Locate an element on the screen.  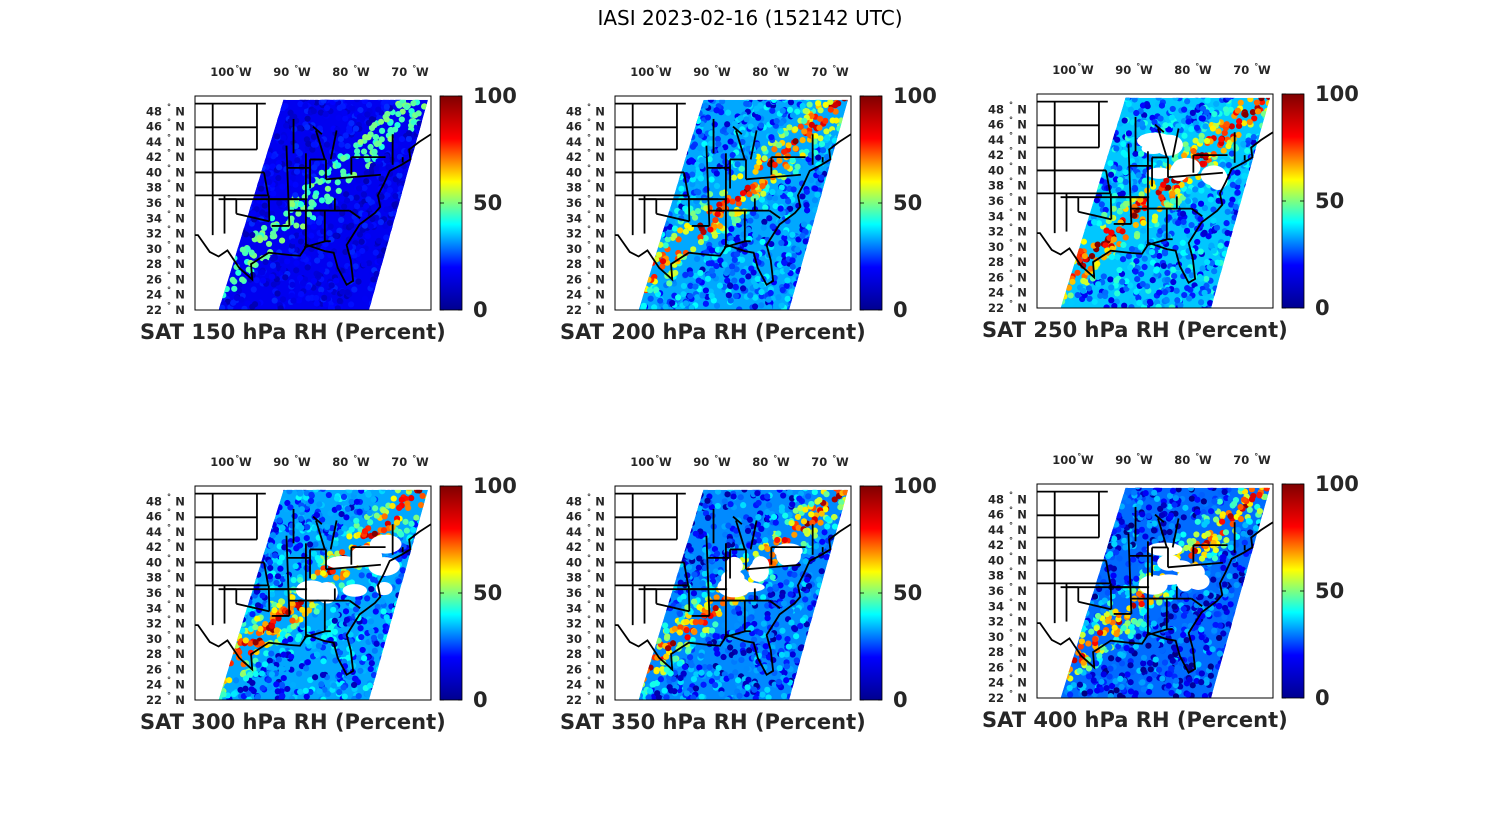
lon-label-deg: 70 is located at coordinates (819, 72).